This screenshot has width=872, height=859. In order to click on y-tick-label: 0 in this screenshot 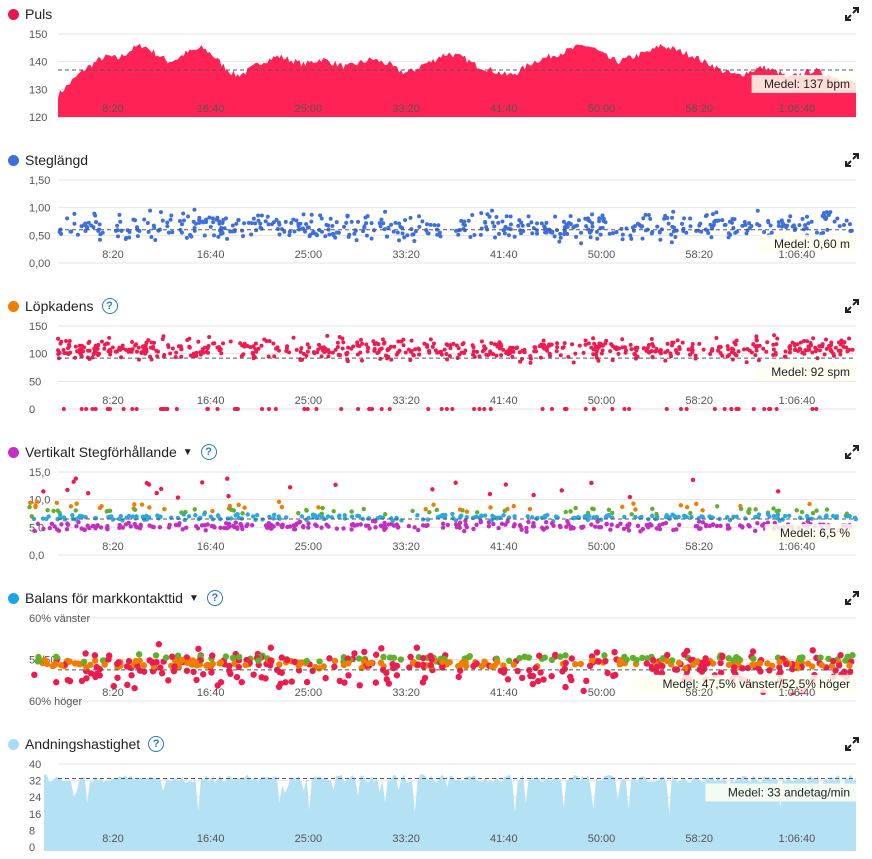, I will do `click(32, 410)`.